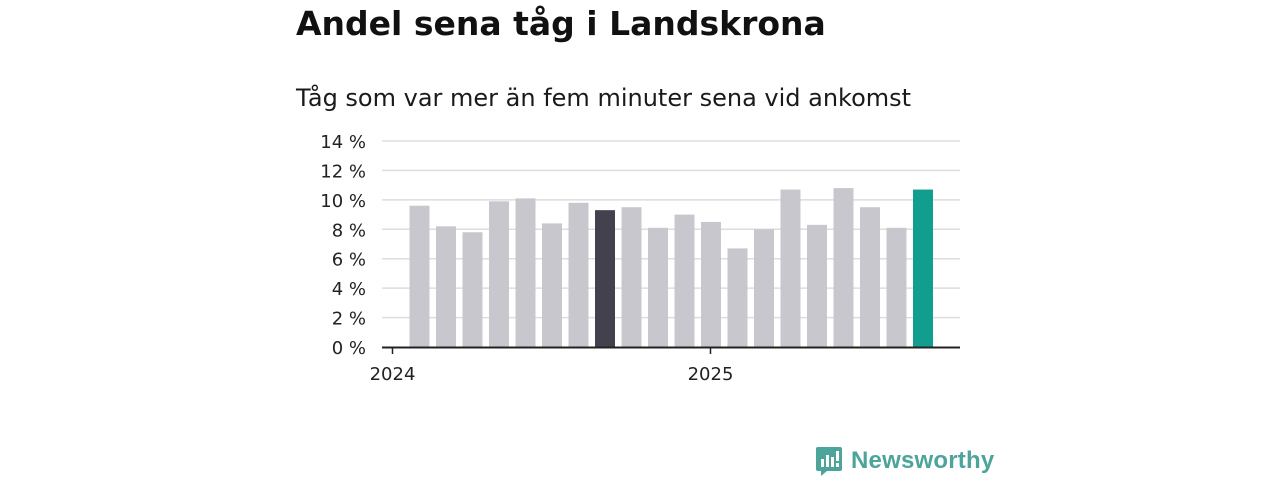 The height and width of the screenshot is (480, 1280). Describe the element at coordinates (343, 245) in the screenshot. I see `y-axis-tick-labels: 0 % 2 % 4 % 6 % 8 % 10 % 12 % 14 %` at that location.